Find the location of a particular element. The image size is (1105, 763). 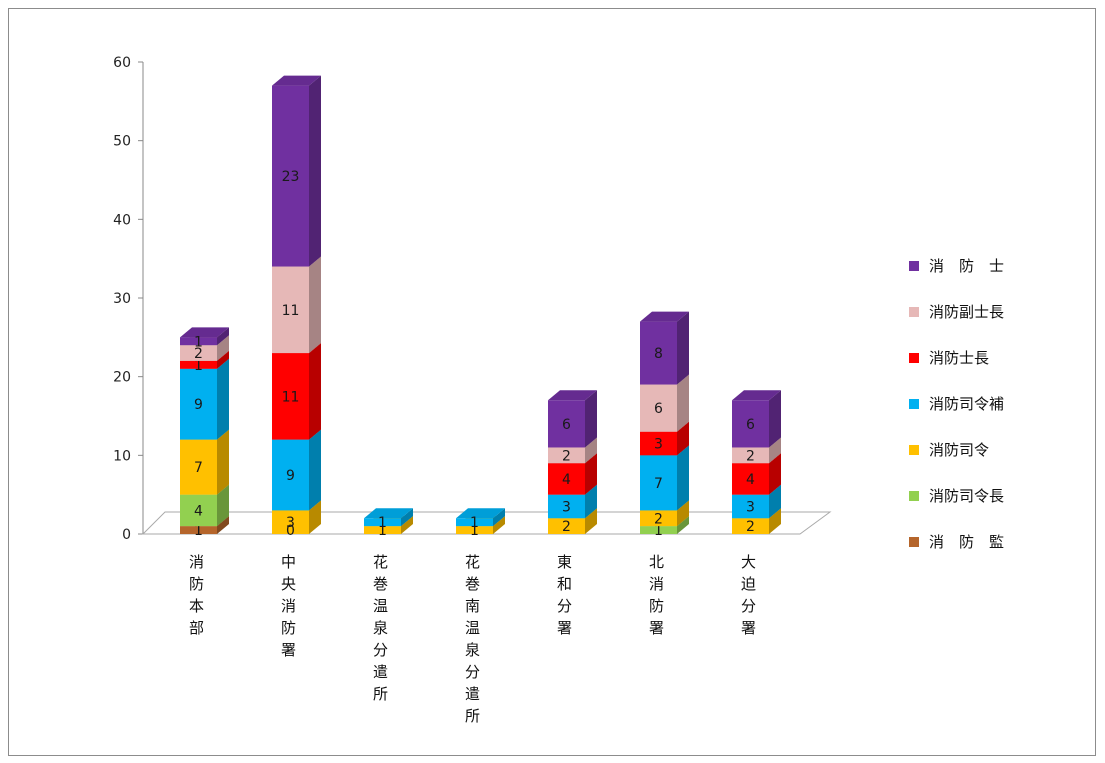

legend-label: 消防司令補 is located at coordinates (966, 404).